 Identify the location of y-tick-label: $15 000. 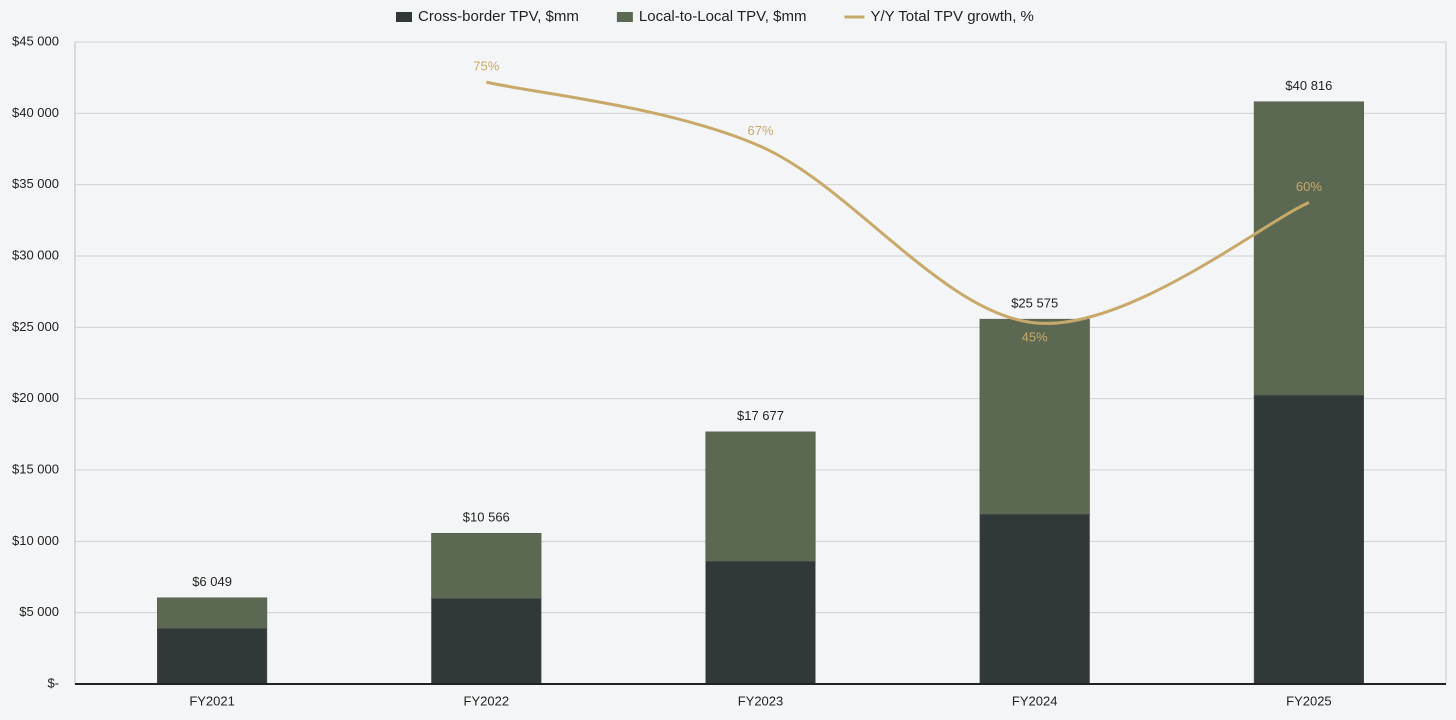
(35, 468).